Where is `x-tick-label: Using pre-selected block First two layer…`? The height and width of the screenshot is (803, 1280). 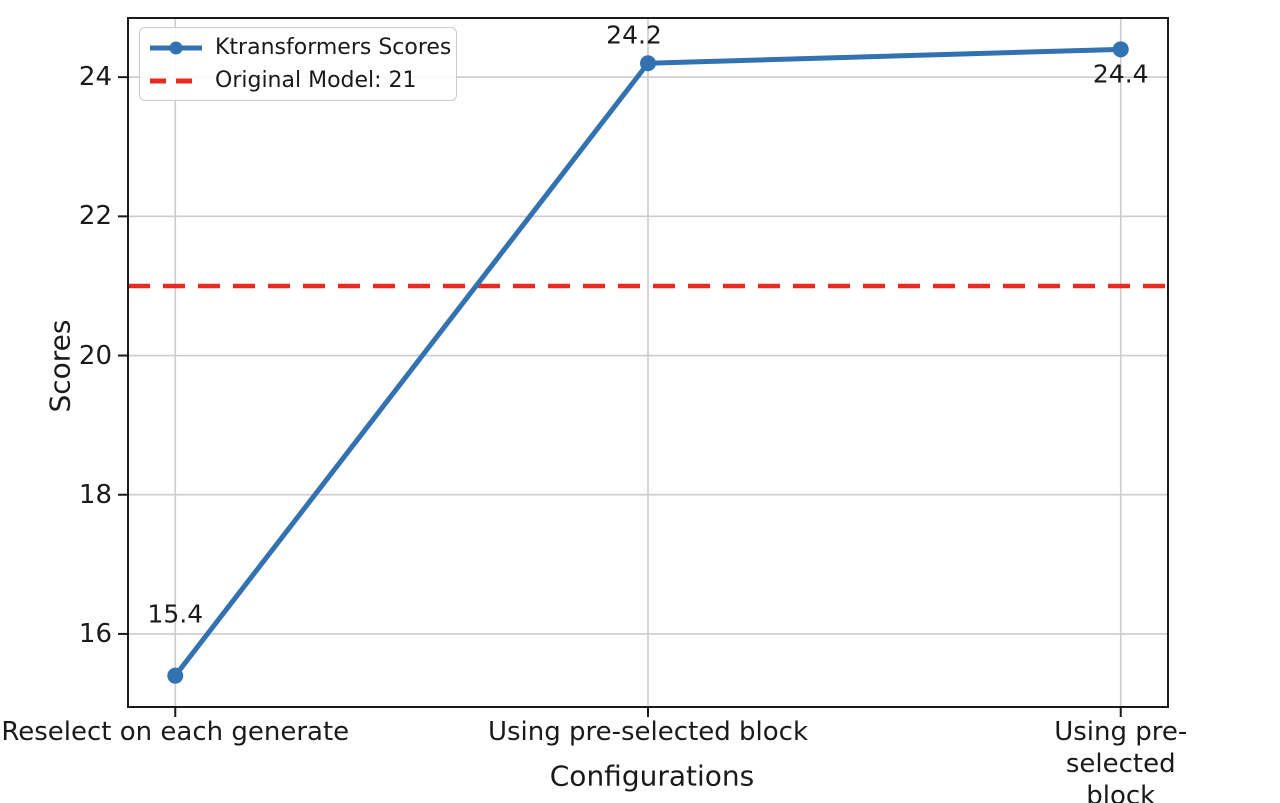
x-tick-label: Using pre-selected block First two layer… is located at coordinates (1121, 760).